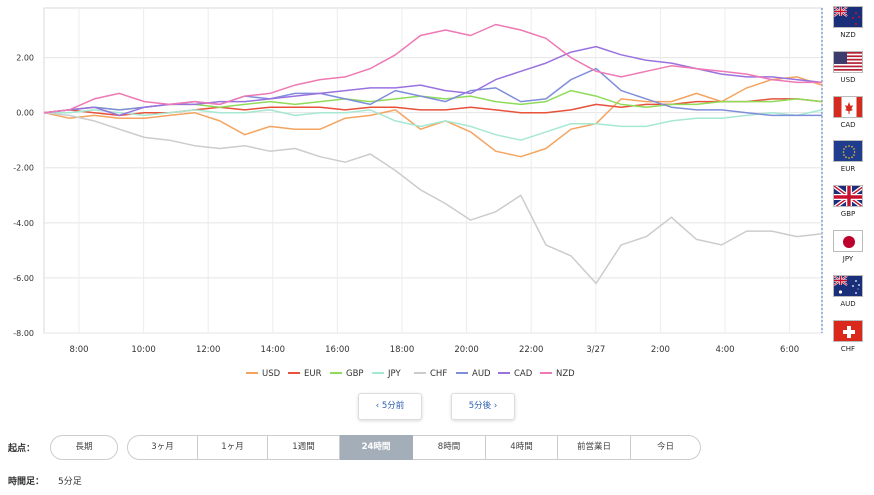 The image size is (874, 495). What do you see at coordinates (432, 92) in the screenshot?
I see `series-line-aud` at bounding box center [432, 92].